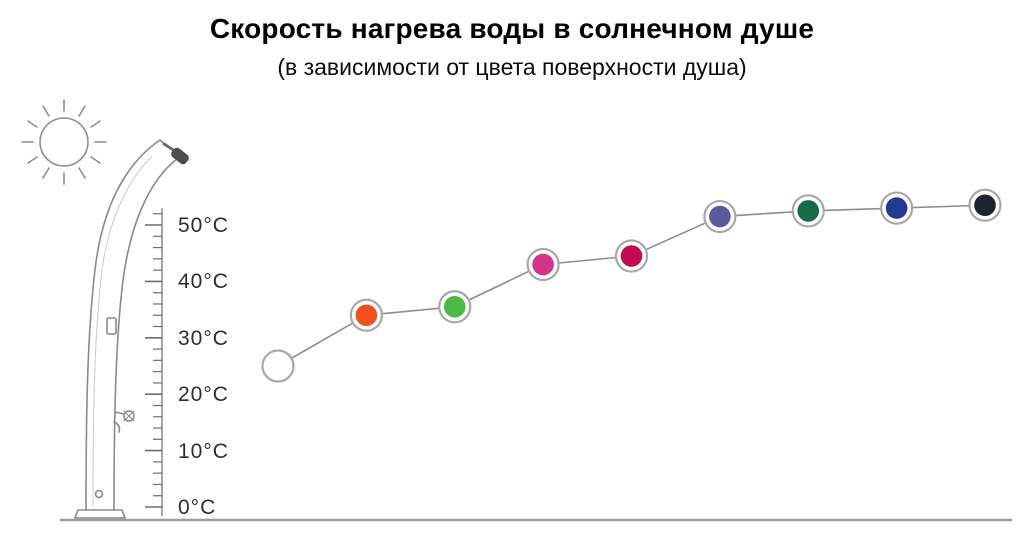 Image resolution: width=1024 pixels, height=541 pixels. I want to click on data-point-blue, so click(897, 208).